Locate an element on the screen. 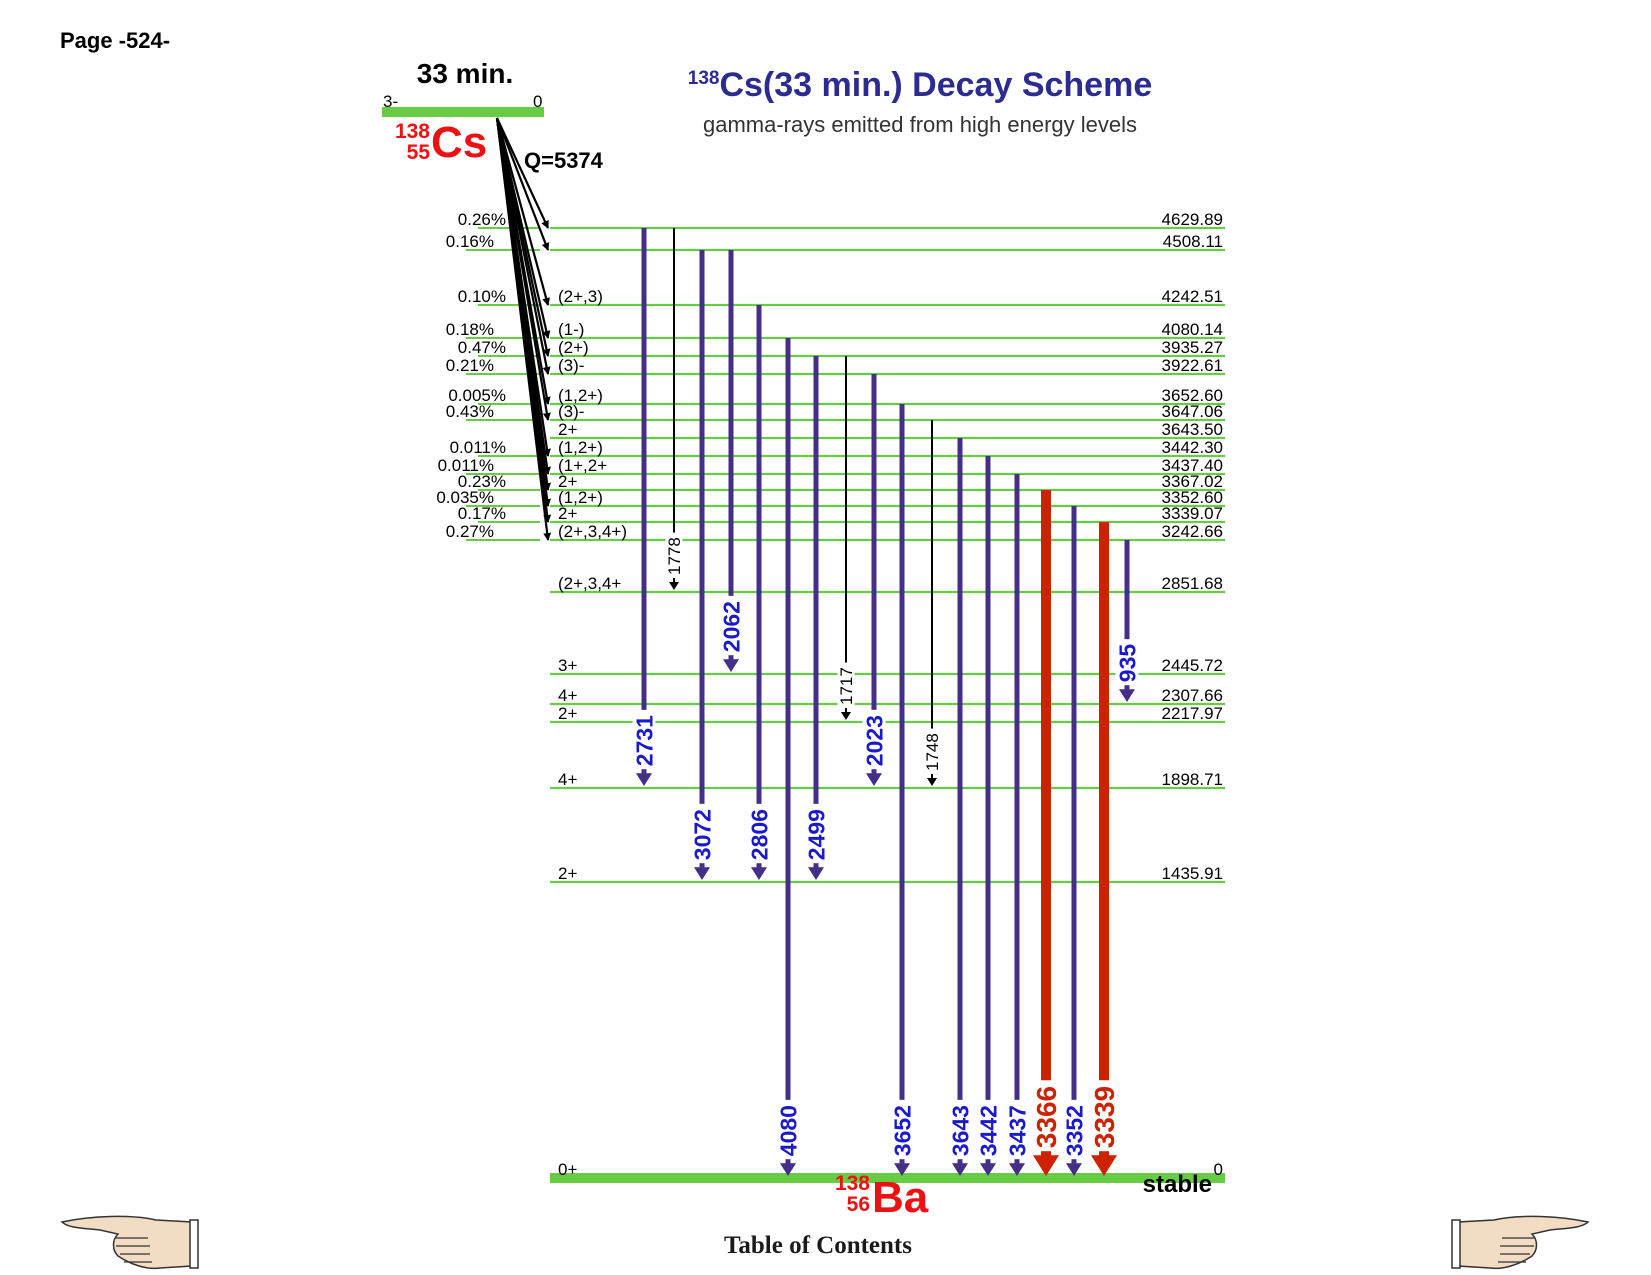  level-energy-label: 2445.72 is located at coordinates (1192, 665).